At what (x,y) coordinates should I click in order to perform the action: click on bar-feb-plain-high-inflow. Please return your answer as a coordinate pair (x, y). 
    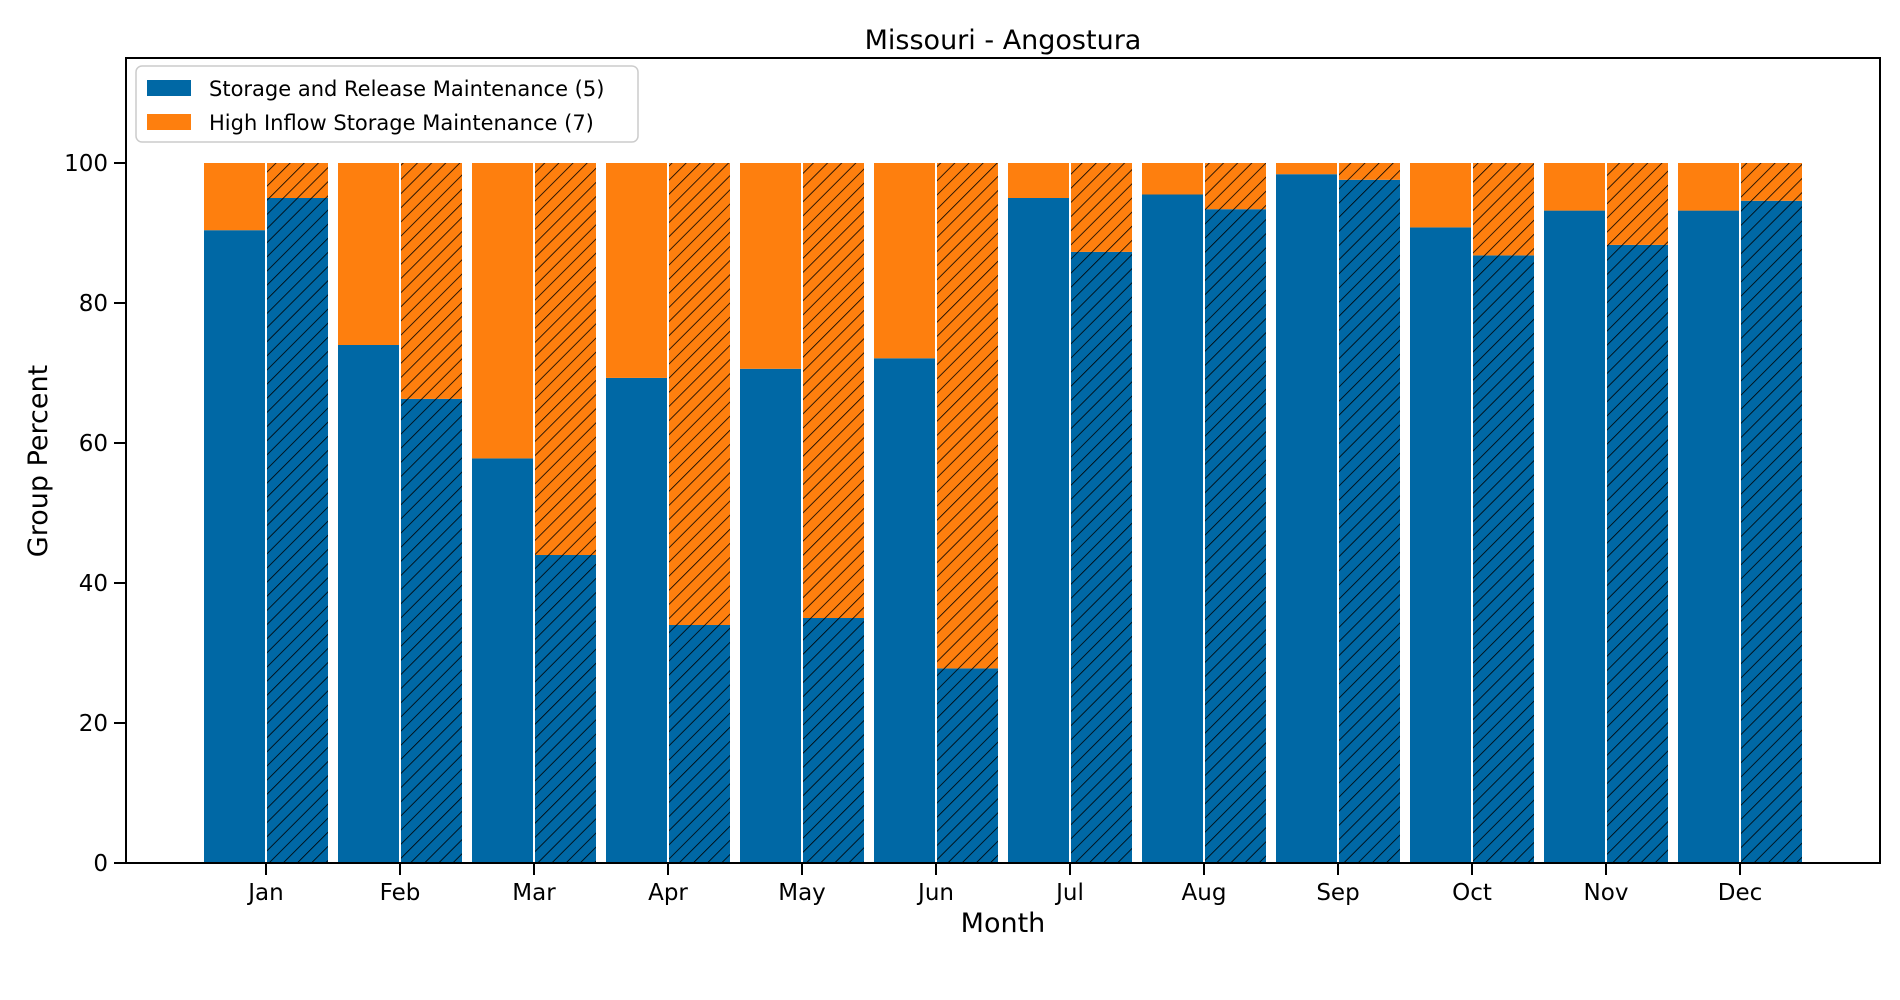
    Looking at the image, I should click on (368, 254).